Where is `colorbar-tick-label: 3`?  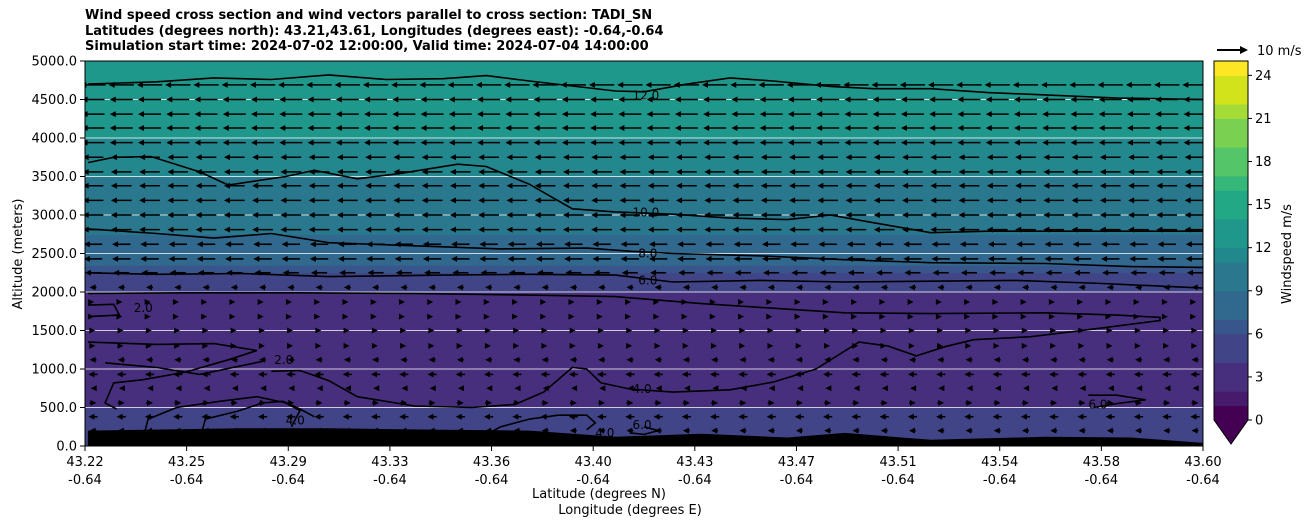 colorbar-tick-label: 3 is located at coordinates (1259, 377).